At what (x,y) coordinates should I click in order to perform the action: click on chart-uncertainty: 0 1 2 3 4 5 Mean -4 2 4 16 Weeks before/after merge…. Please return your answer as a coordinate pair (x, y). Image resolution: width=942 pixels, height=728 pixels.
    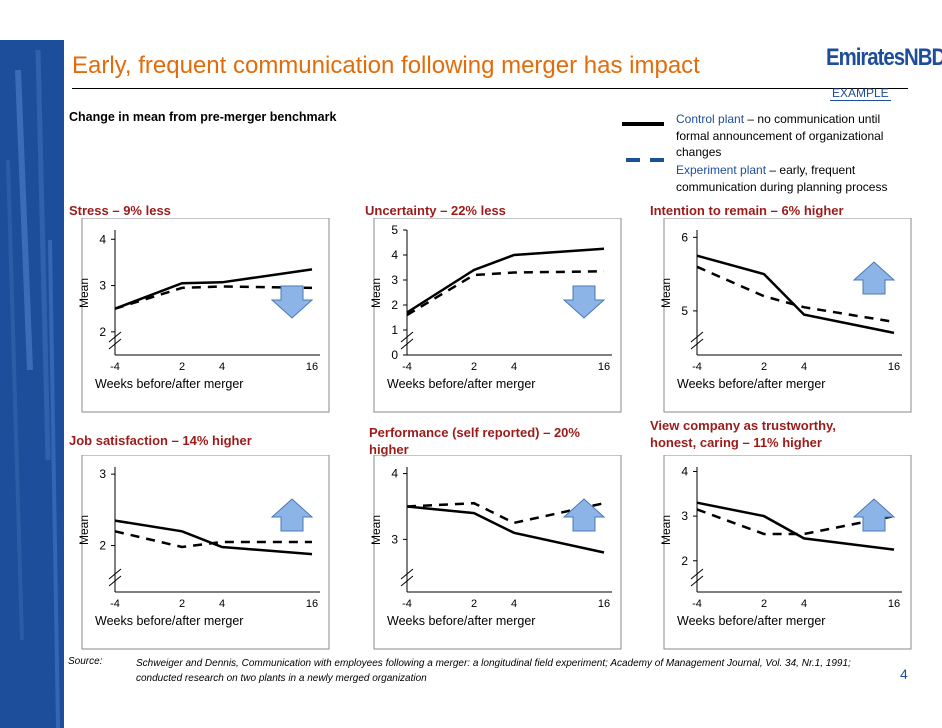
    Looking at the image, I should click on (495, 315).